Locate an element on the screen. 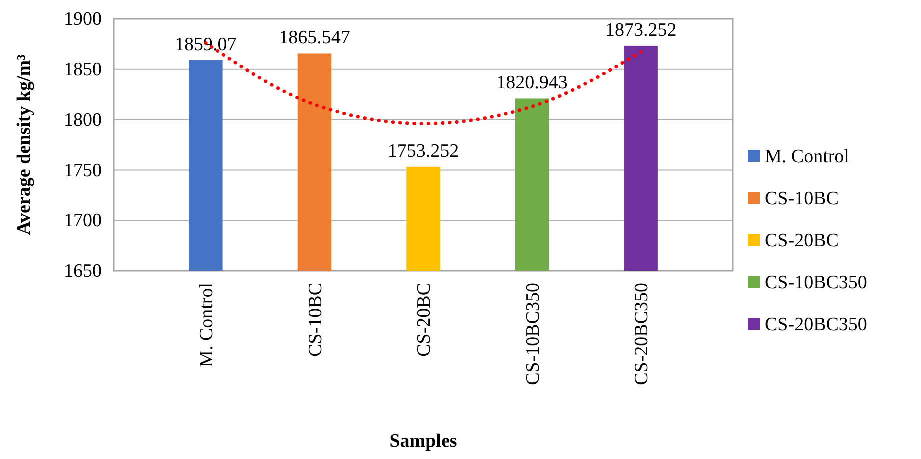  x-tick-label: CS-10BC350 is located at coordinates (533, 334).